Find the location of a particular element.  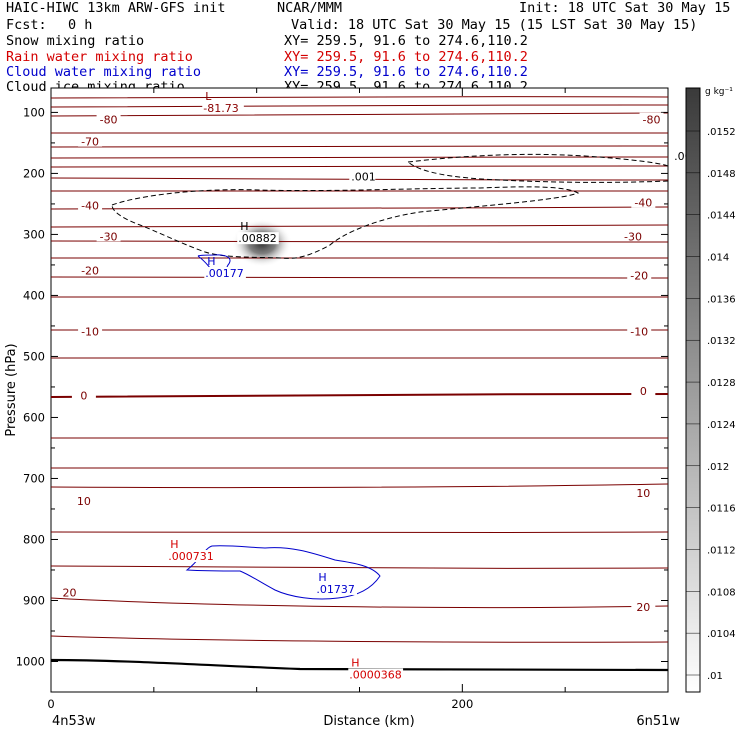

colorbar-label: .0104 is located at coordinates (721, 634).